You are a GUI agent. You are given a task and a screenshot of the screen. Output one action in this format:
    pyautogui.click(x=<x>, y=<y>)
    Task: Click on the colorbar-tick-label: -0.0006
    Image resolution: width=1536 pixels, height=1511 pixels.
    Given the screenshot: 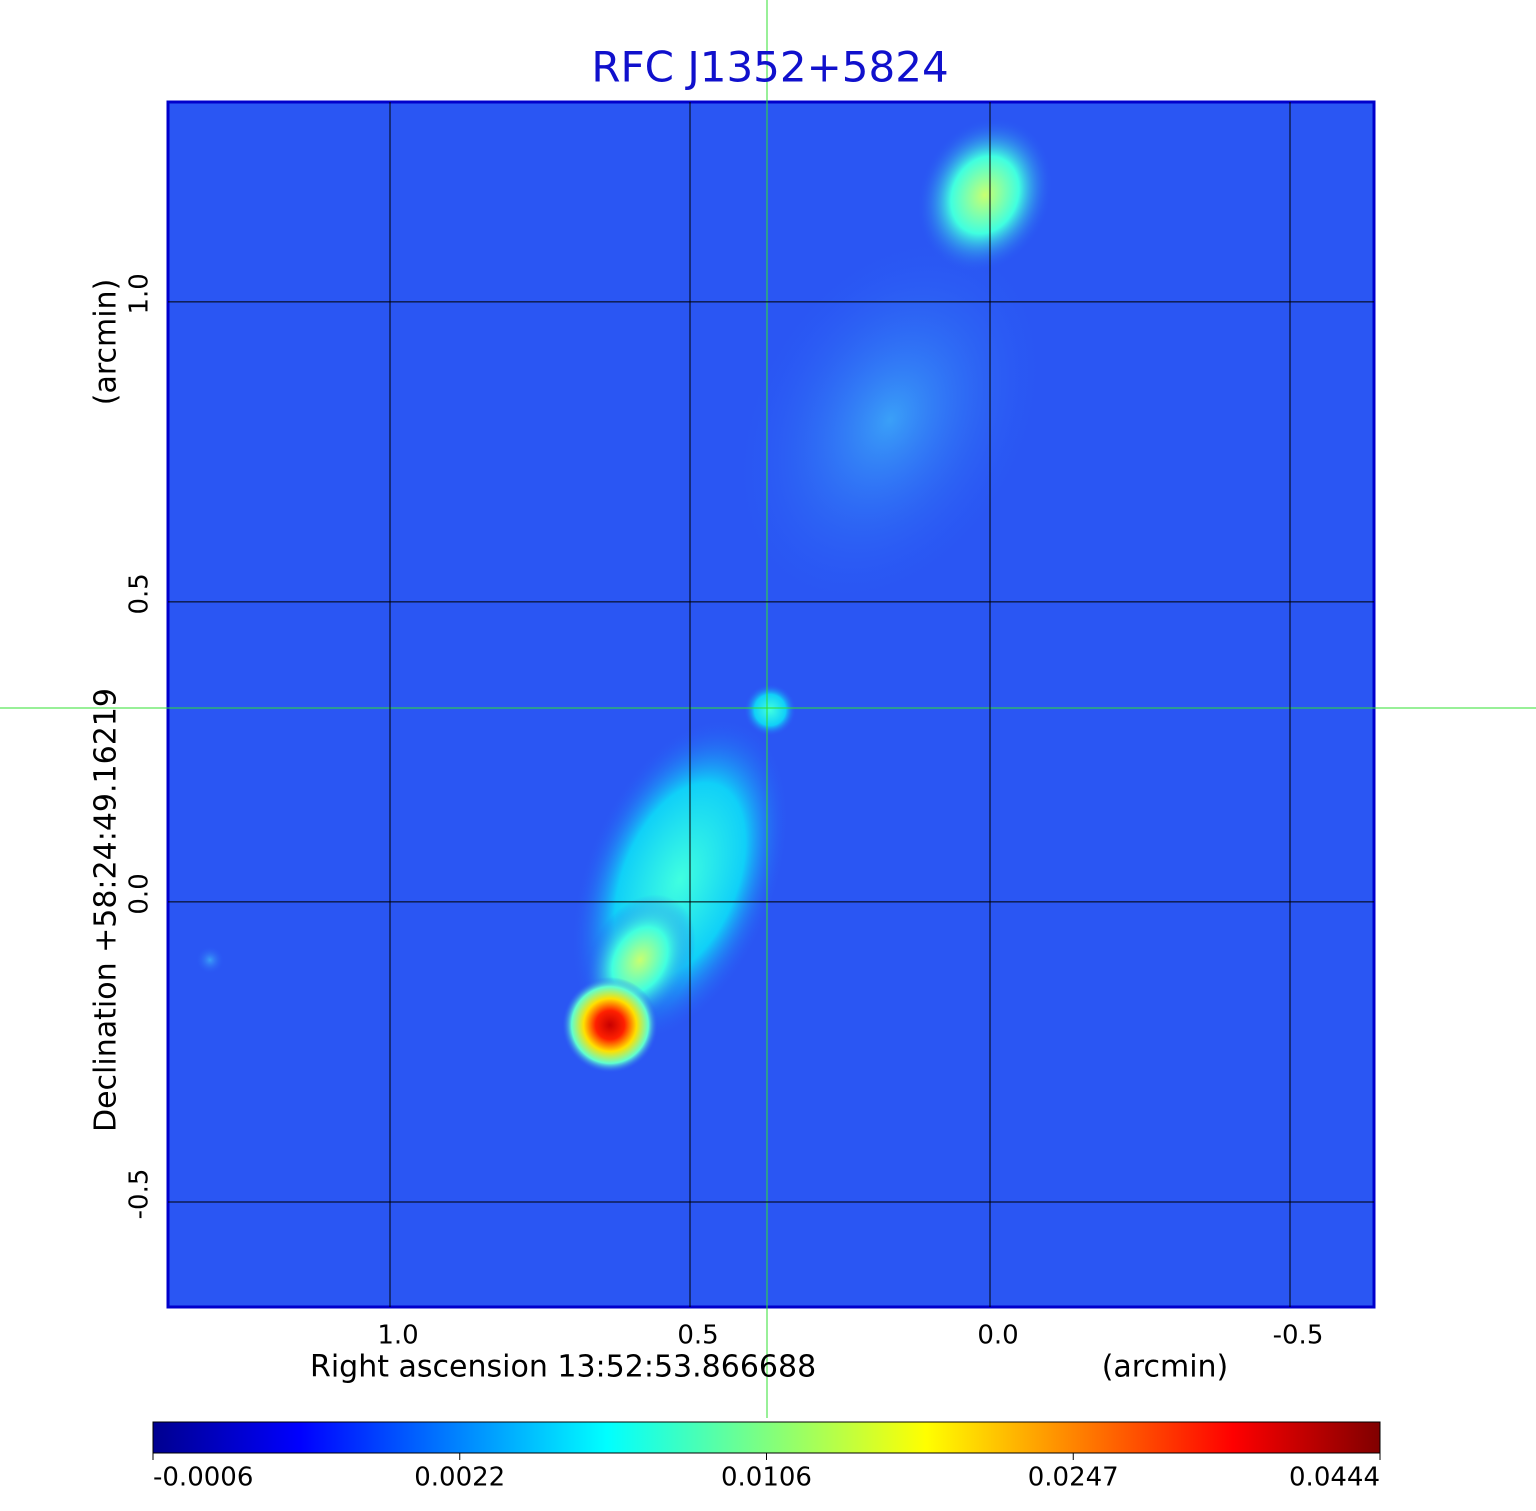 What is the action you would take?
    pyautogui.click(x=203, y=1478)
    